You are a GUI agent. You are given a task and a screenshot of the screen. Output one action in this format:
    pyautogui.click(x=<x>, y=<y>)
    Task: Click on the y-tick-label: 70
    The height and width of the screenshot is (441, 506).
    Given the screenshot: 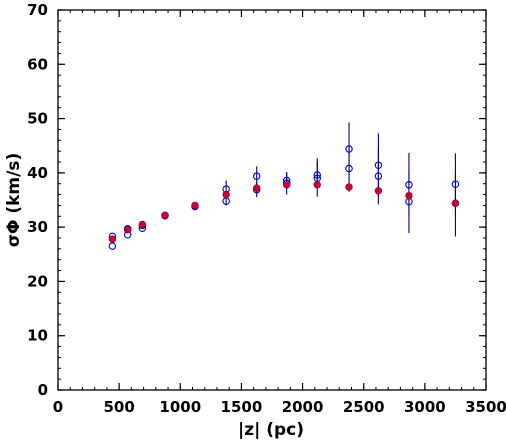 What is the action you would take?
    pyautogui.click(x=37, y=10)
    